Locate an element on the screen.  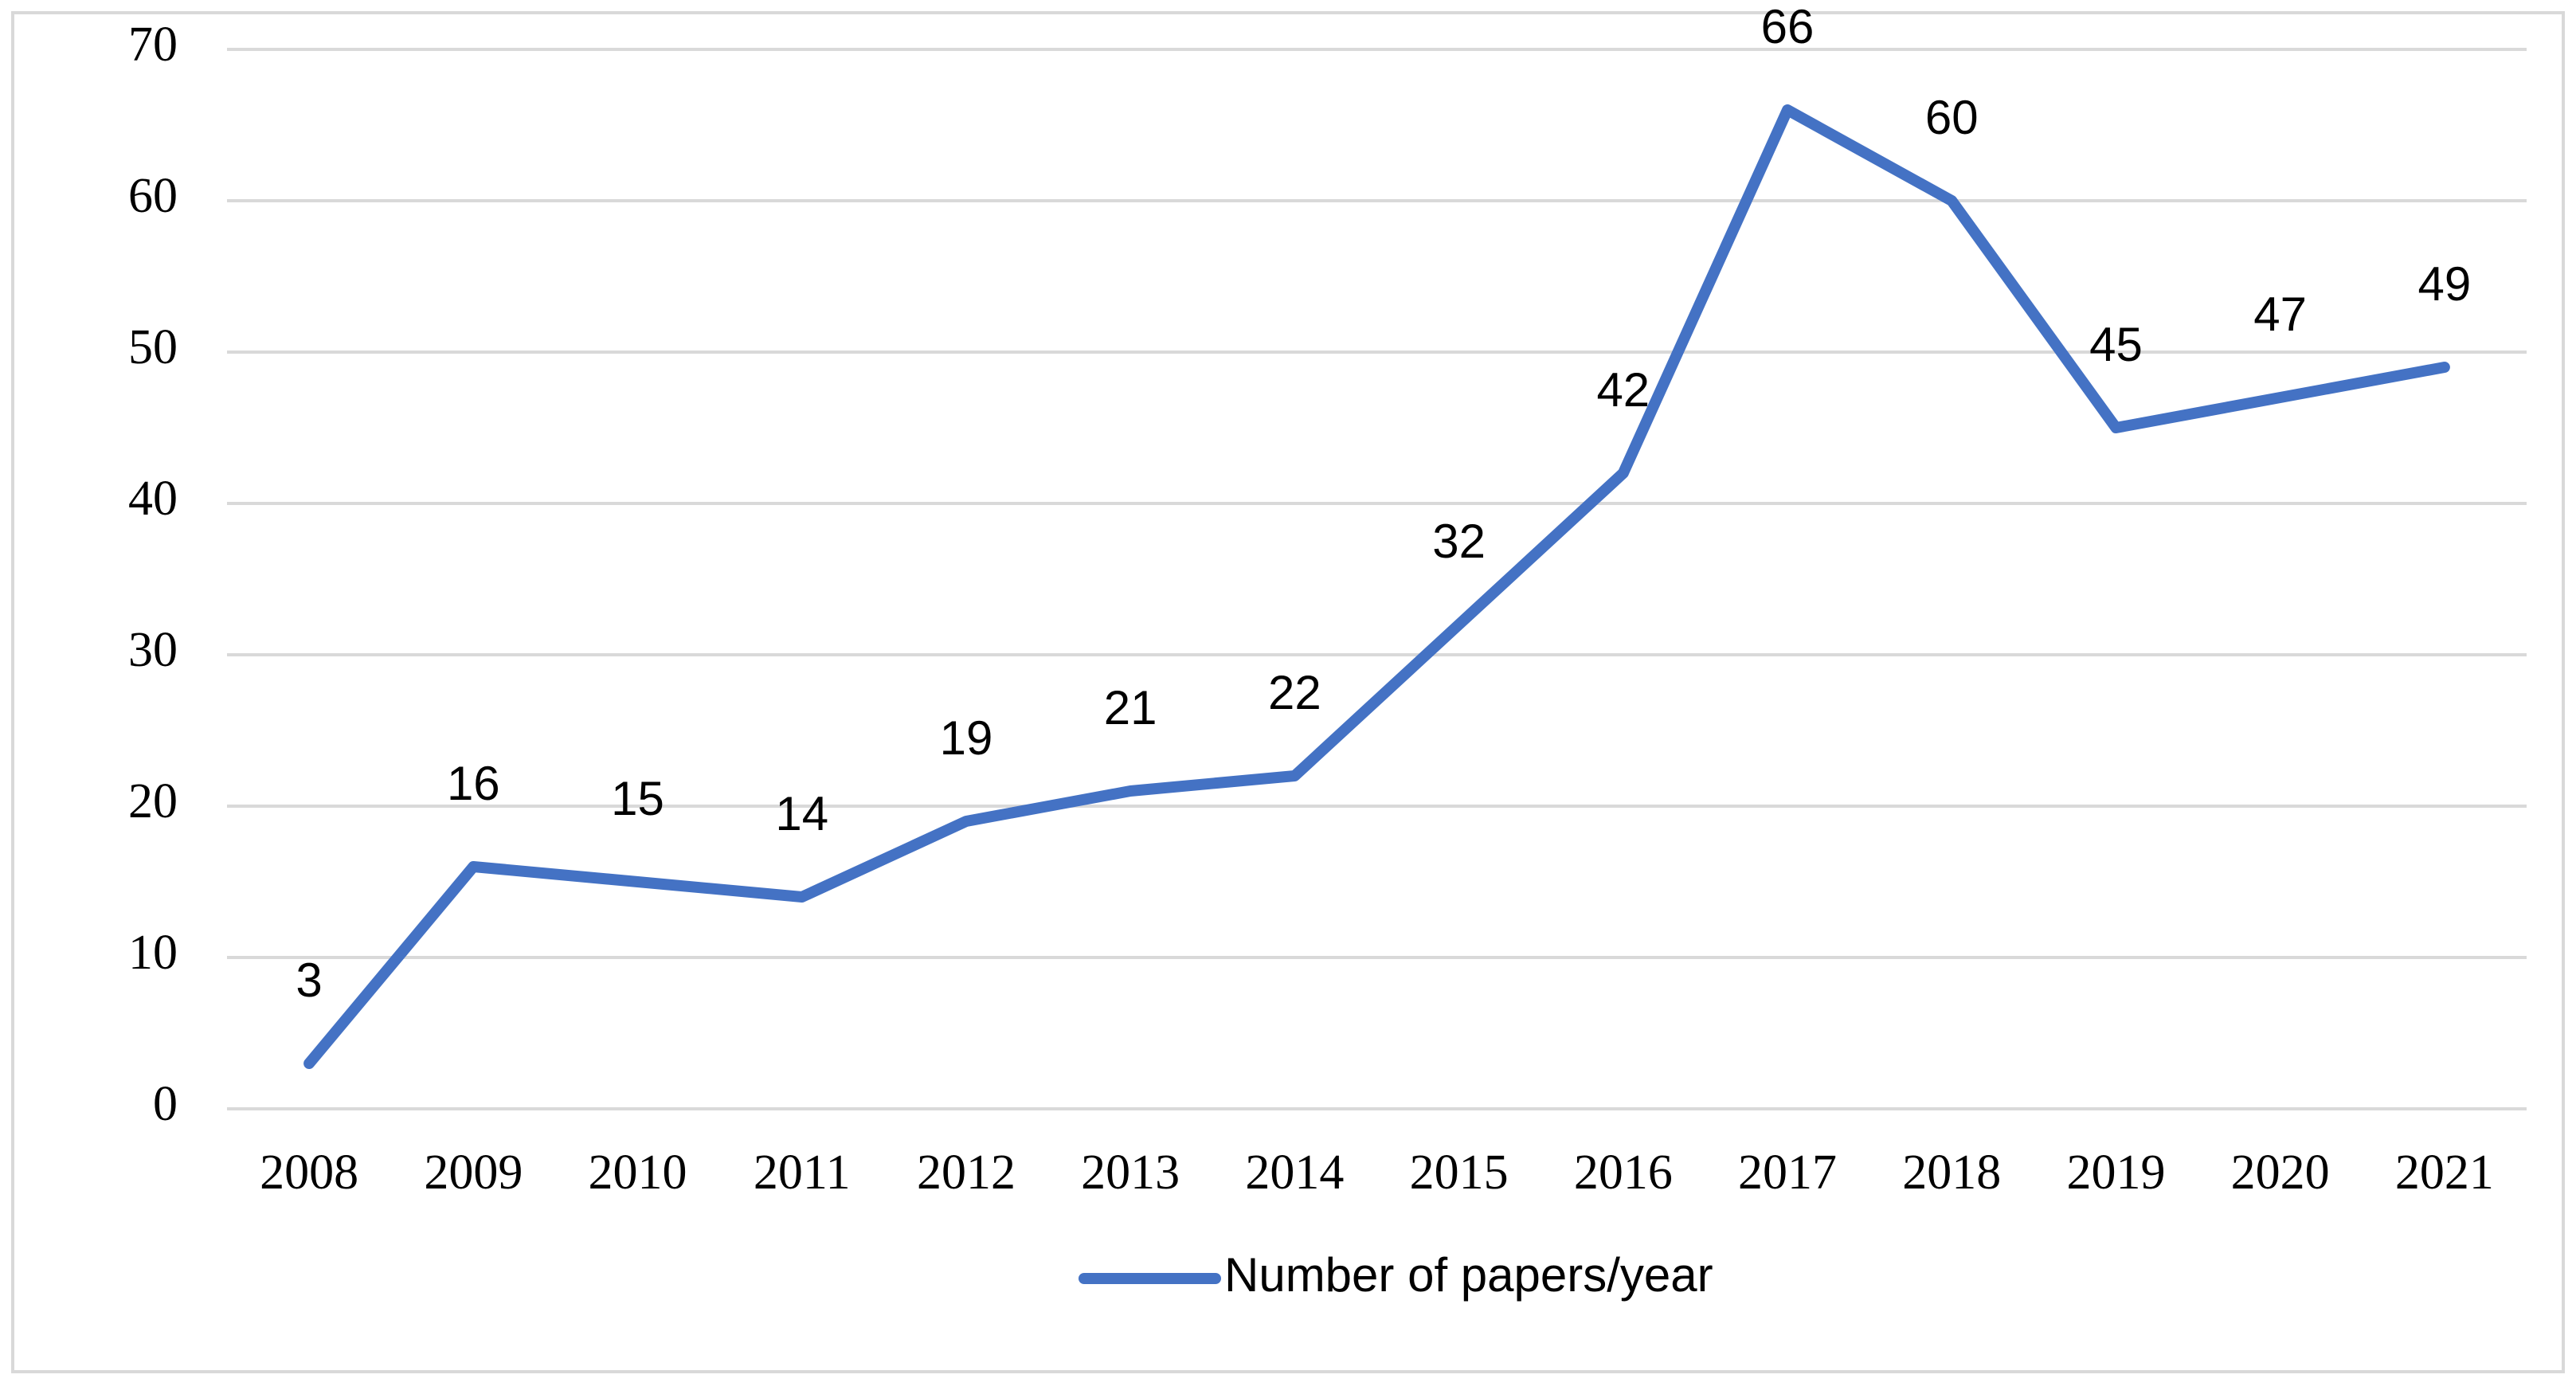
y-tick-label: 20 is located at coordinates (153, 801).